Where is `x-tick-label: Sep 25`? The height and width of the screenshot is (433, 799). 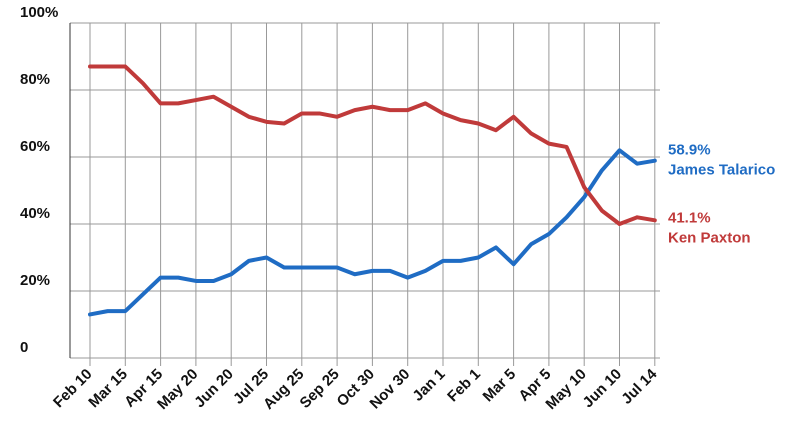
x-tick-label: Sep 25 is located at coordinates (320, 389).